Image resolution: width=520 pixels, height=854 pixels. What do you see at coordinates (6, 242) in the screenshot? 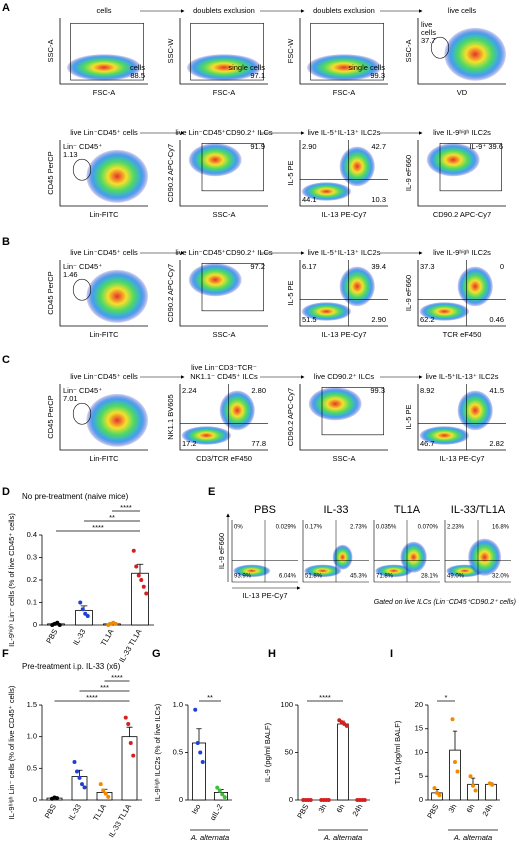
I see `panel-letter: B` at bounding box center [6, 242].